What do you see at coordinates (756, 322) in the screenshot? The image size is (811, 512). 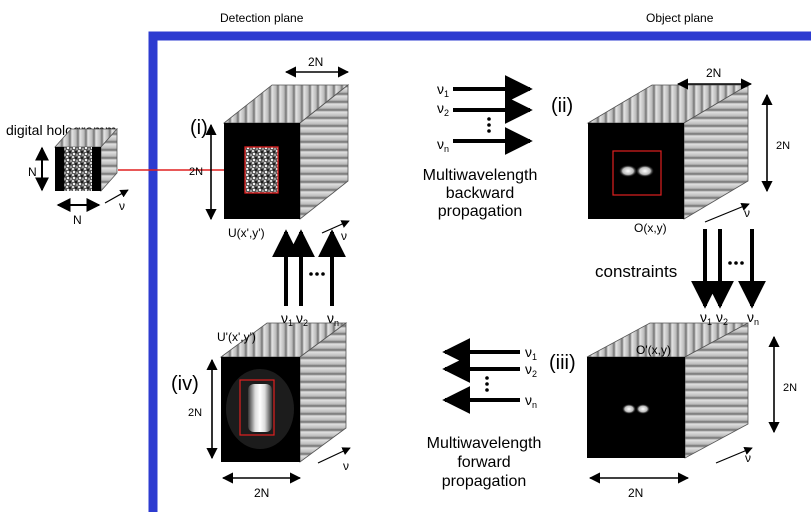 I see `constraints-subn: n` at bounding box center [756, 322].